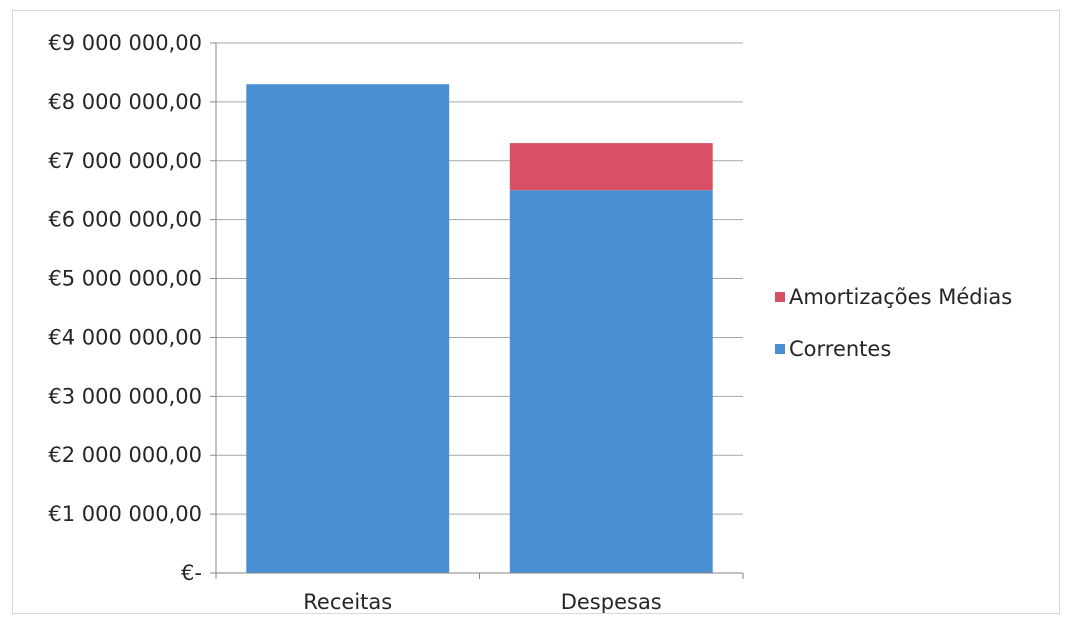 The width and height of the screenshot is (1071, 625). I want to click on category-label: Despesas, so click(611, 601).